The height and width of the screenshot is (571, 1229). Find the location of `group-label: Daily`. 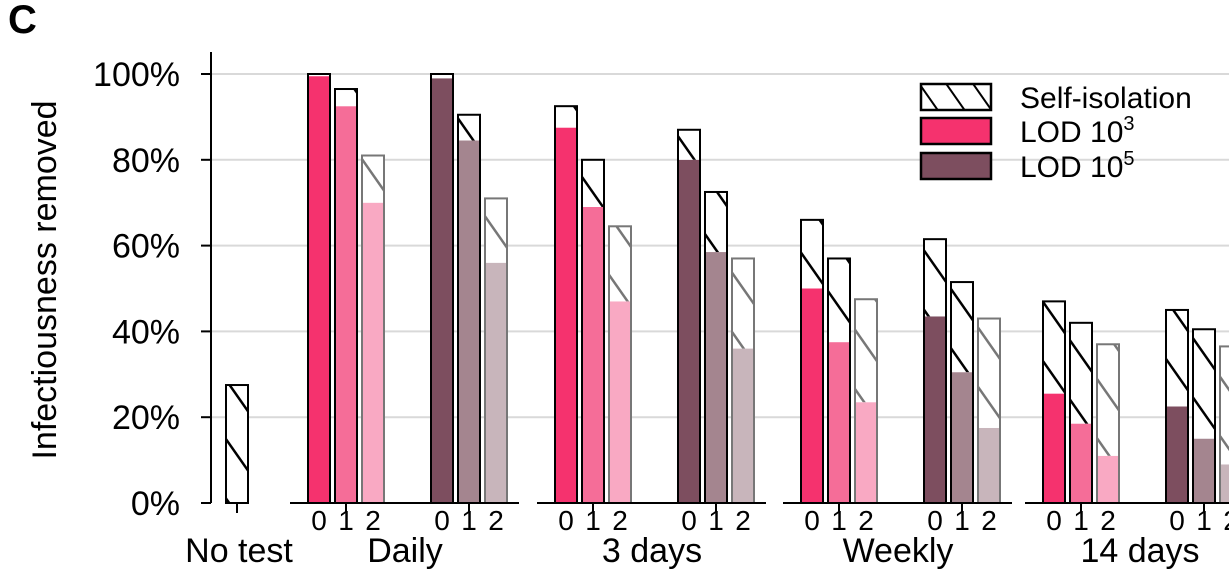

group-label: Daily is located at coordinates (405, 551).